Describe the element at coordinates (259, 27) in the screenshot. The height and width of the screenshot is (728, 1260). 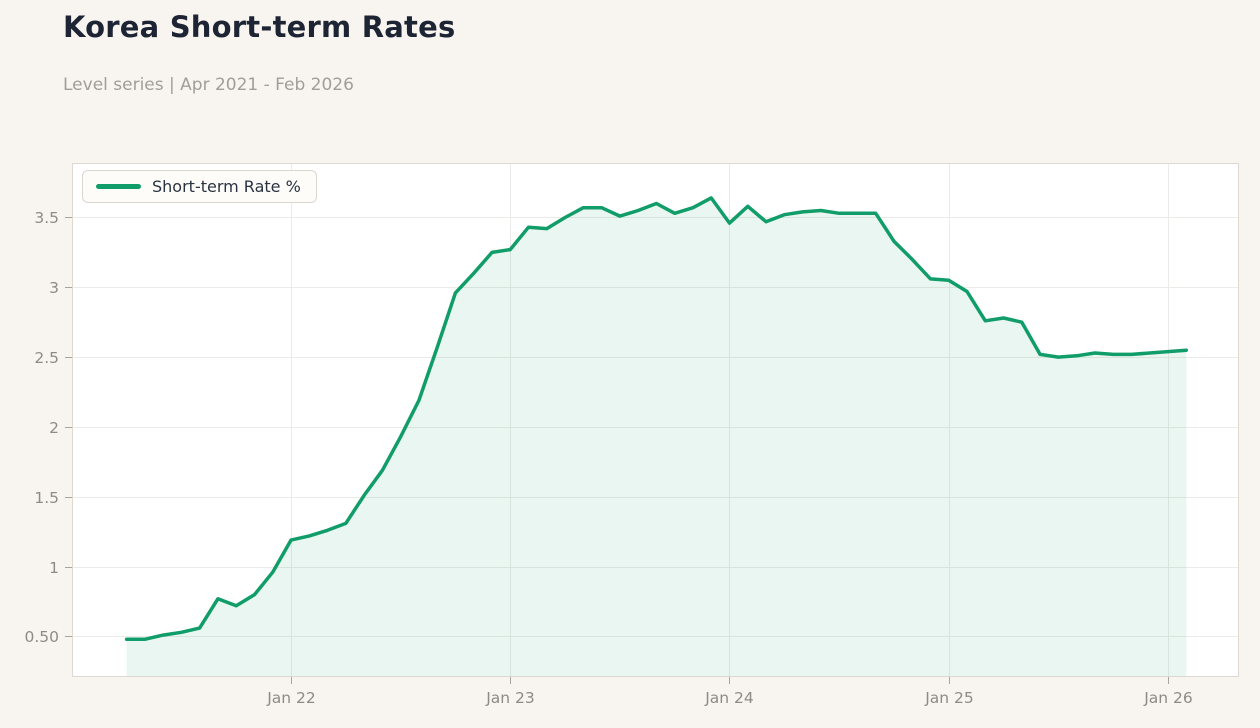
I see `page-title: Korea Short-term Rates` at that location.